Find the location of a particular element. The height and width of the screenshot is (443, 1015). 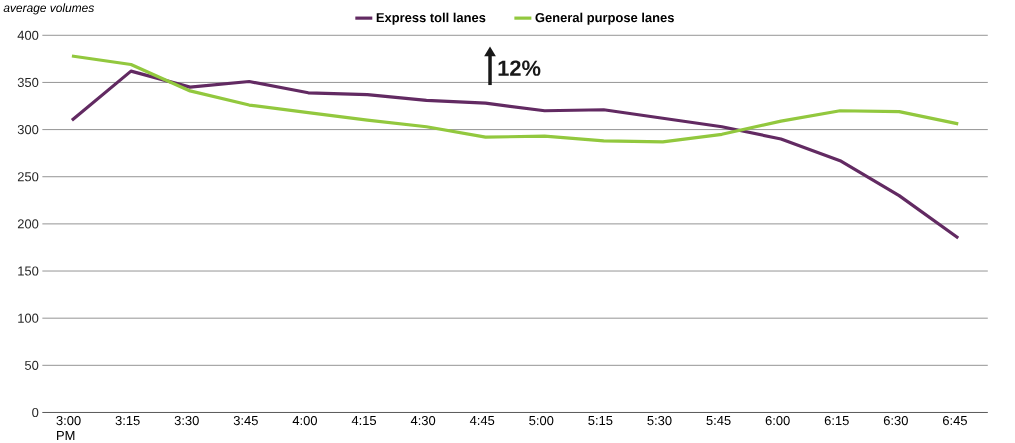

x-tick-label: 4:15 is located at coordinates (364, 420).